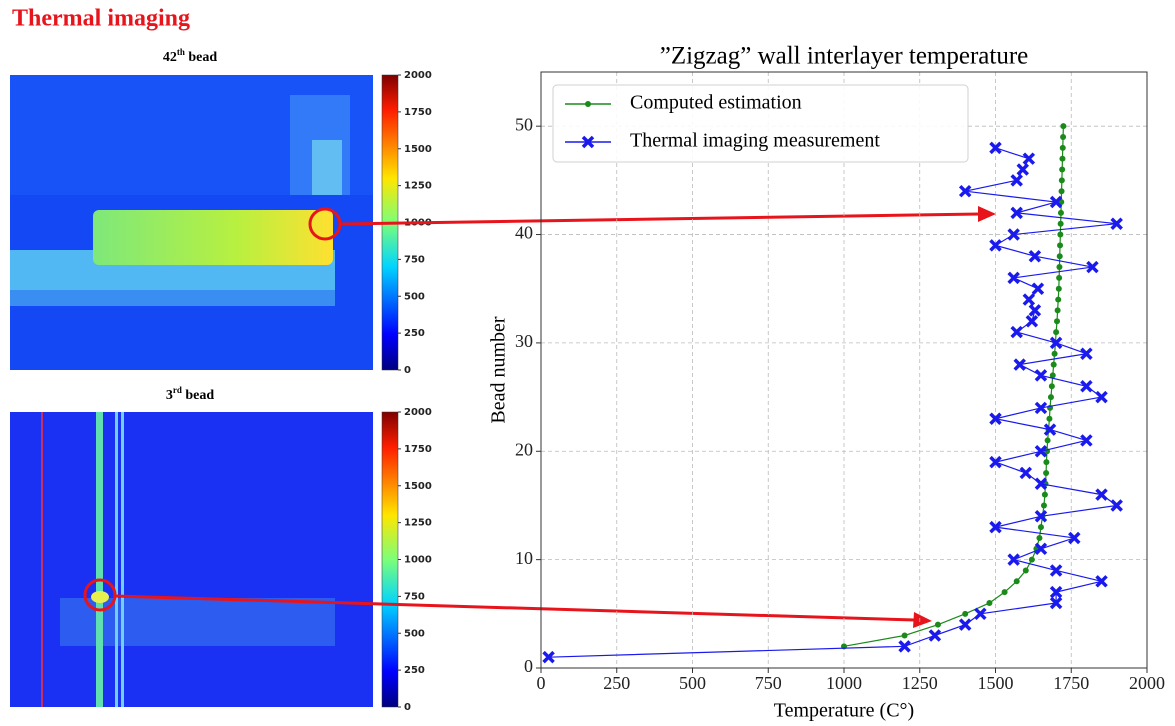 Image resolution: width=1175 pixels, height=726 pixels. Describe the element at coordinates (616, 683) in the screenshot. I see `x-tick-label: 250` at that location.